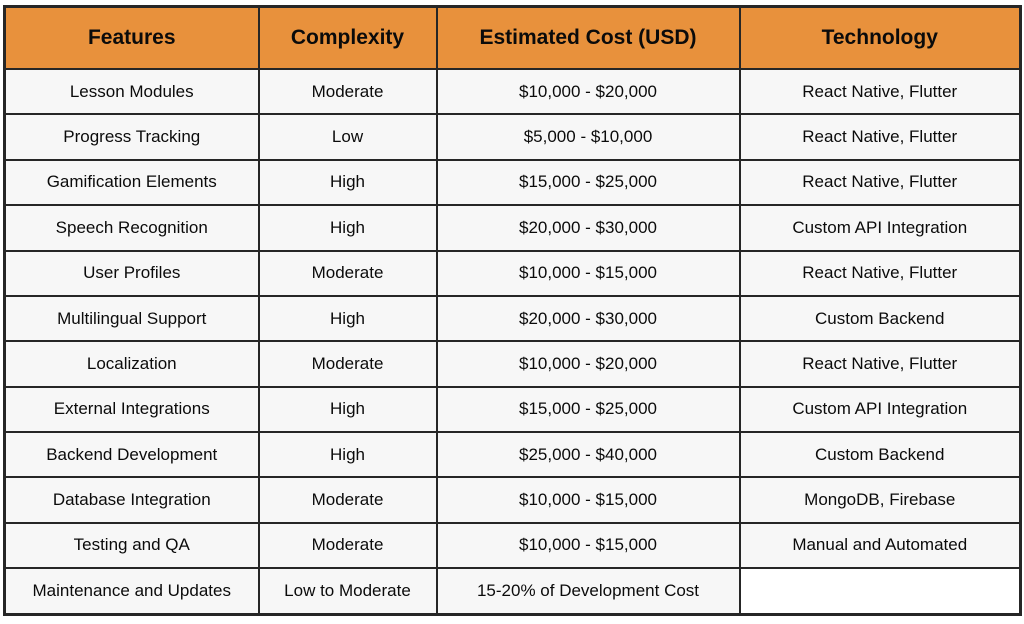 This screenshot has width=1024, height=624. I want to click on header-features: Features, so click(131, 37).